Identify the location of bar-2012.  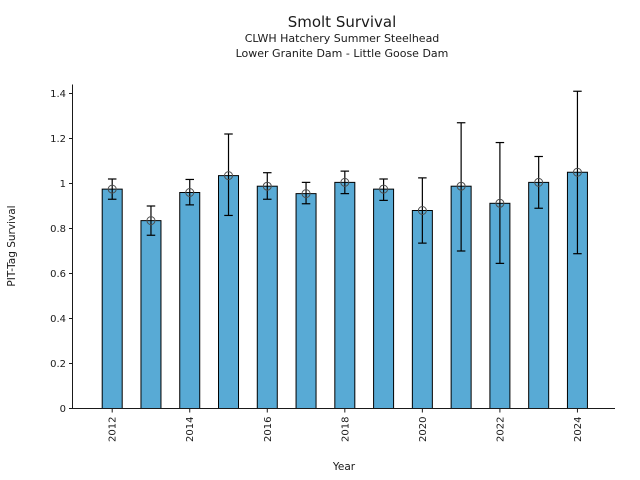
(112, 298).